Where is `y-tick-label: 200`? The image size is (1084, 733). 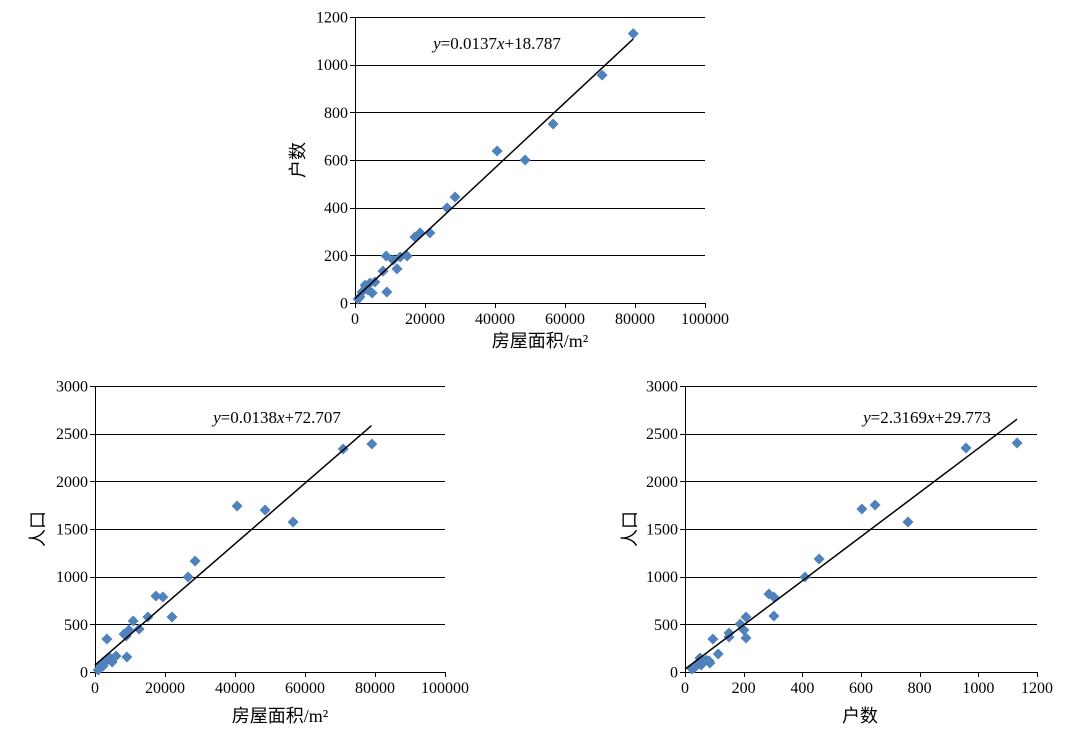
y-tick-label: 200 is located at coordinates (336, 256).